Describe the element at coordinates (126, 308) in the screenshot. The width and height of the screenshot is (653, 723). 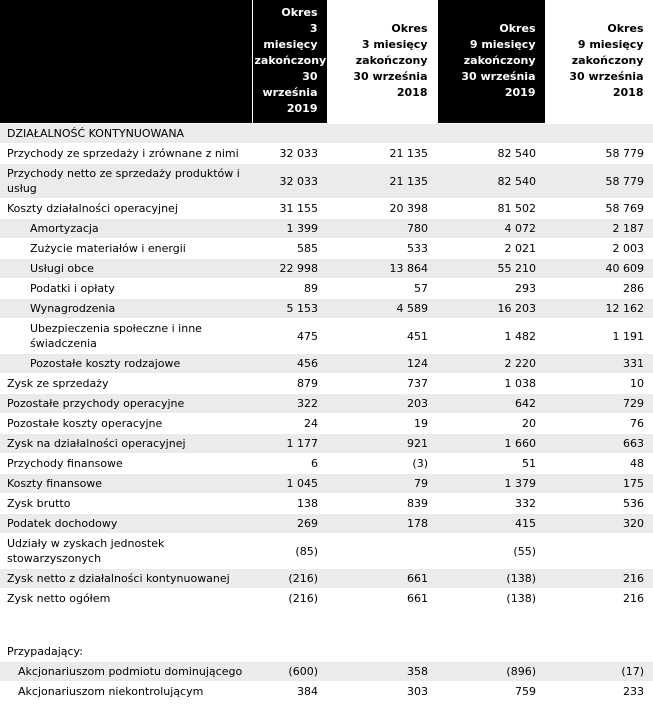
I see `row-label: Wynagrodzenia` at that location.